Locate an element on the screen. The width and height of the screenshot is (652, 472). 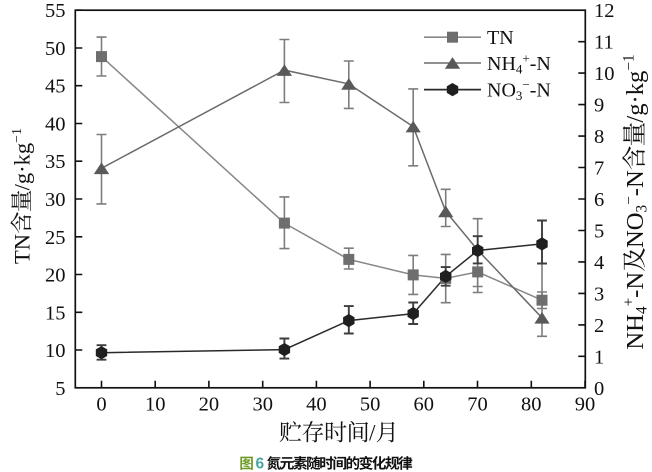
svg-text: 25 is located at coordinates (55, 238).